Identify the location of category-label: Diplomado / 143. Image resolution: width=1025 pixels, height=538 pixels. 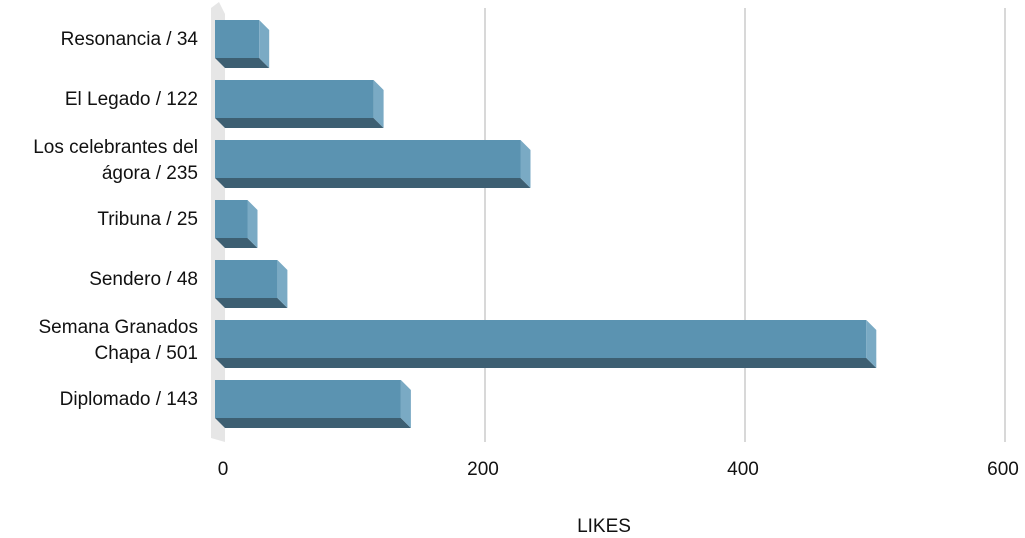
(129, 399).